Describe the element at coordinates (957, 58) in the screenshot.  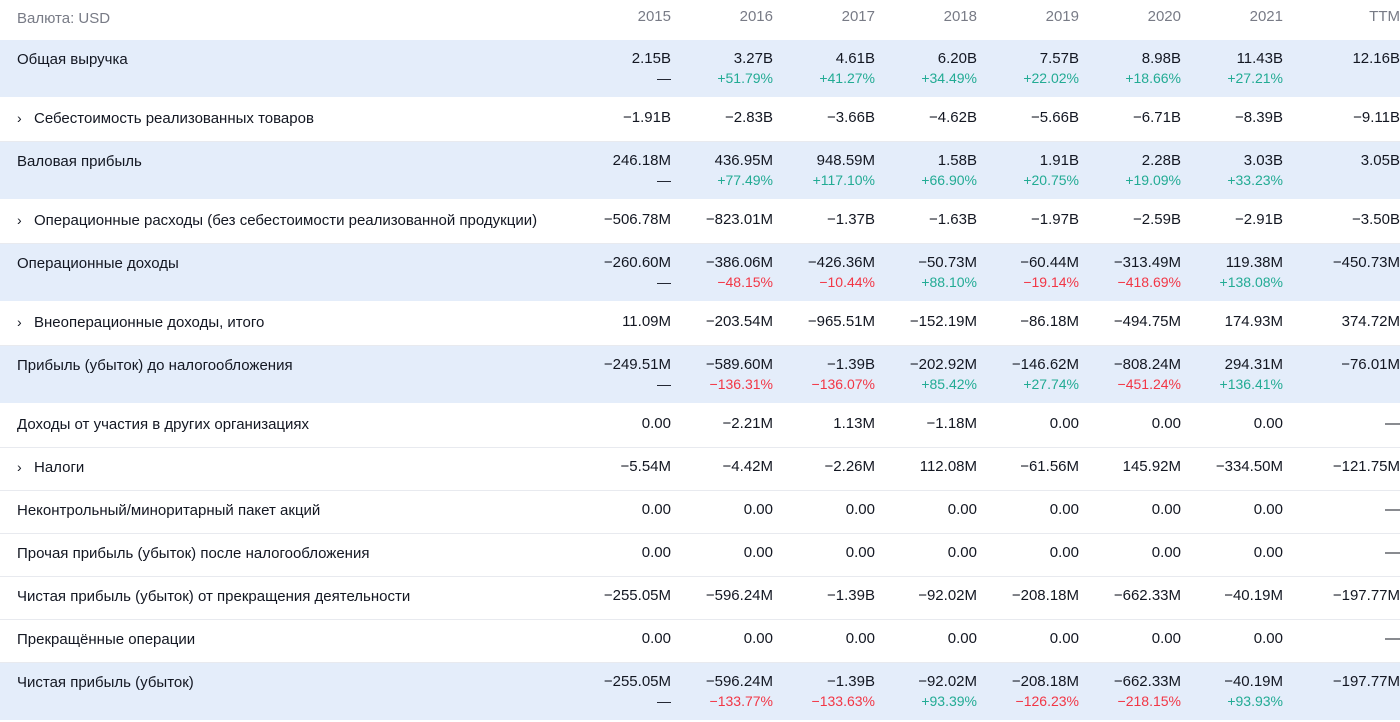
I see `cell-value: 6.20B` at that location.